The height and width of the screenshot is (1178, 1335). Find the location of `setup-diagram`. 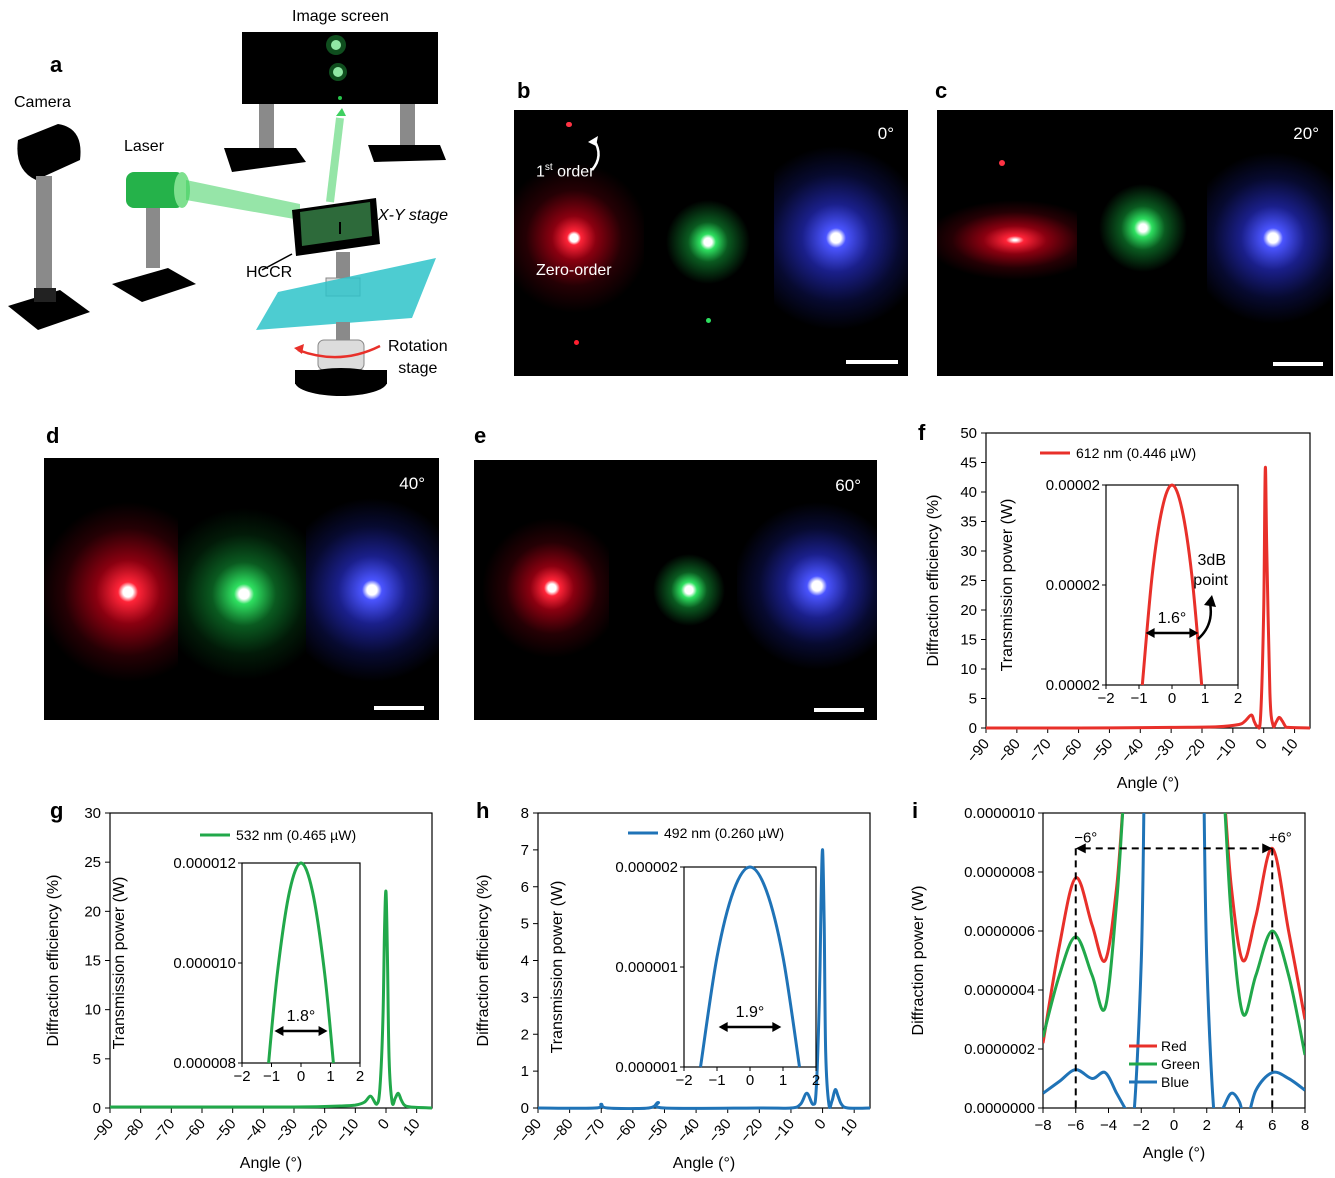

setup-diagram is located at coordinates (227, 214).